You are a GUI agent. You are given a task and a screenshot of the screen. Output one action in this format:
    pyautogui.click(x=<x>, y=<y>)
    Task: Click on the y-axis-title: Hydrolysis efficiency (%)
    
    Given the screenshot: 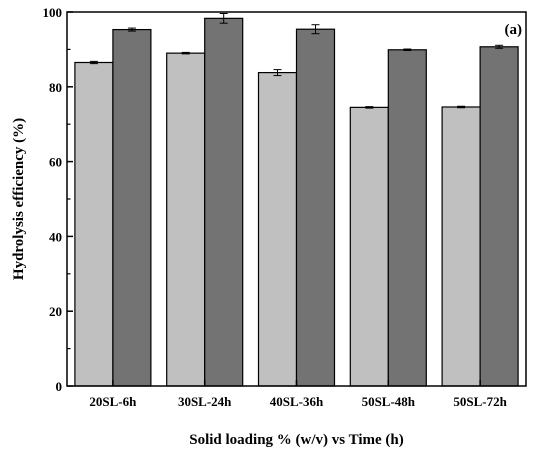 What is the action you would take?
    pyautogui.click(x=19, y=199)
    